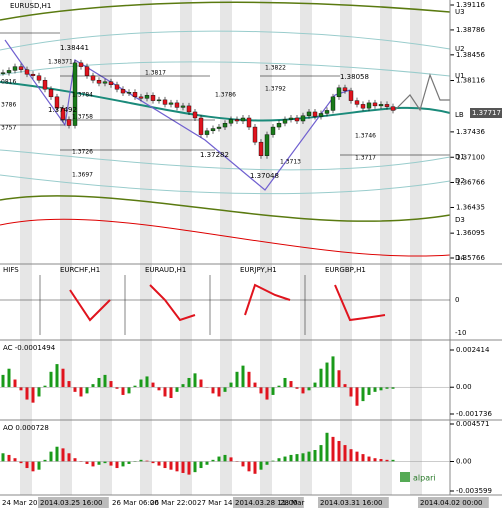  I want to click on y-tick-label: 1.38786, so click(470, 30).